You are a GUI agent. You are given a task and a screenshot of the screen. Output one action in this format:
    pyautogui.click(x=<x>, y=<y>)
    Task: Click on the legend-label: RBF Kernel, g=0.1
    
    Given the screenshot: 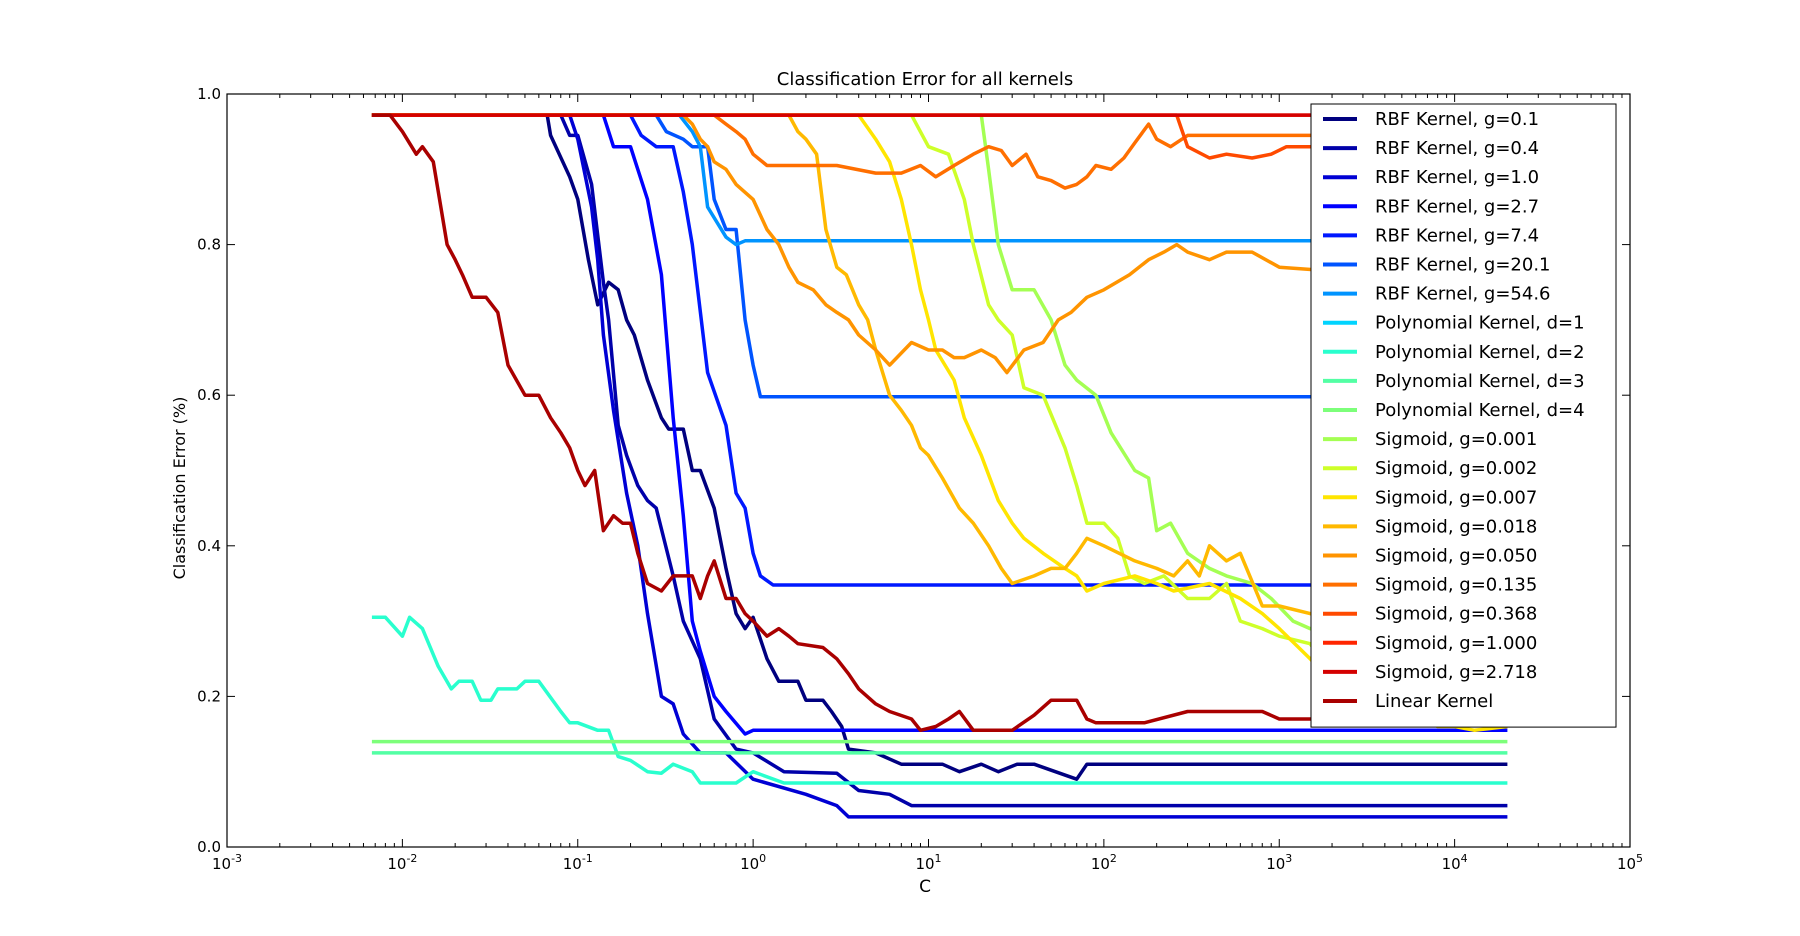 What is the action you would take?
    pyautogui.click(x=1457, y=119)
    